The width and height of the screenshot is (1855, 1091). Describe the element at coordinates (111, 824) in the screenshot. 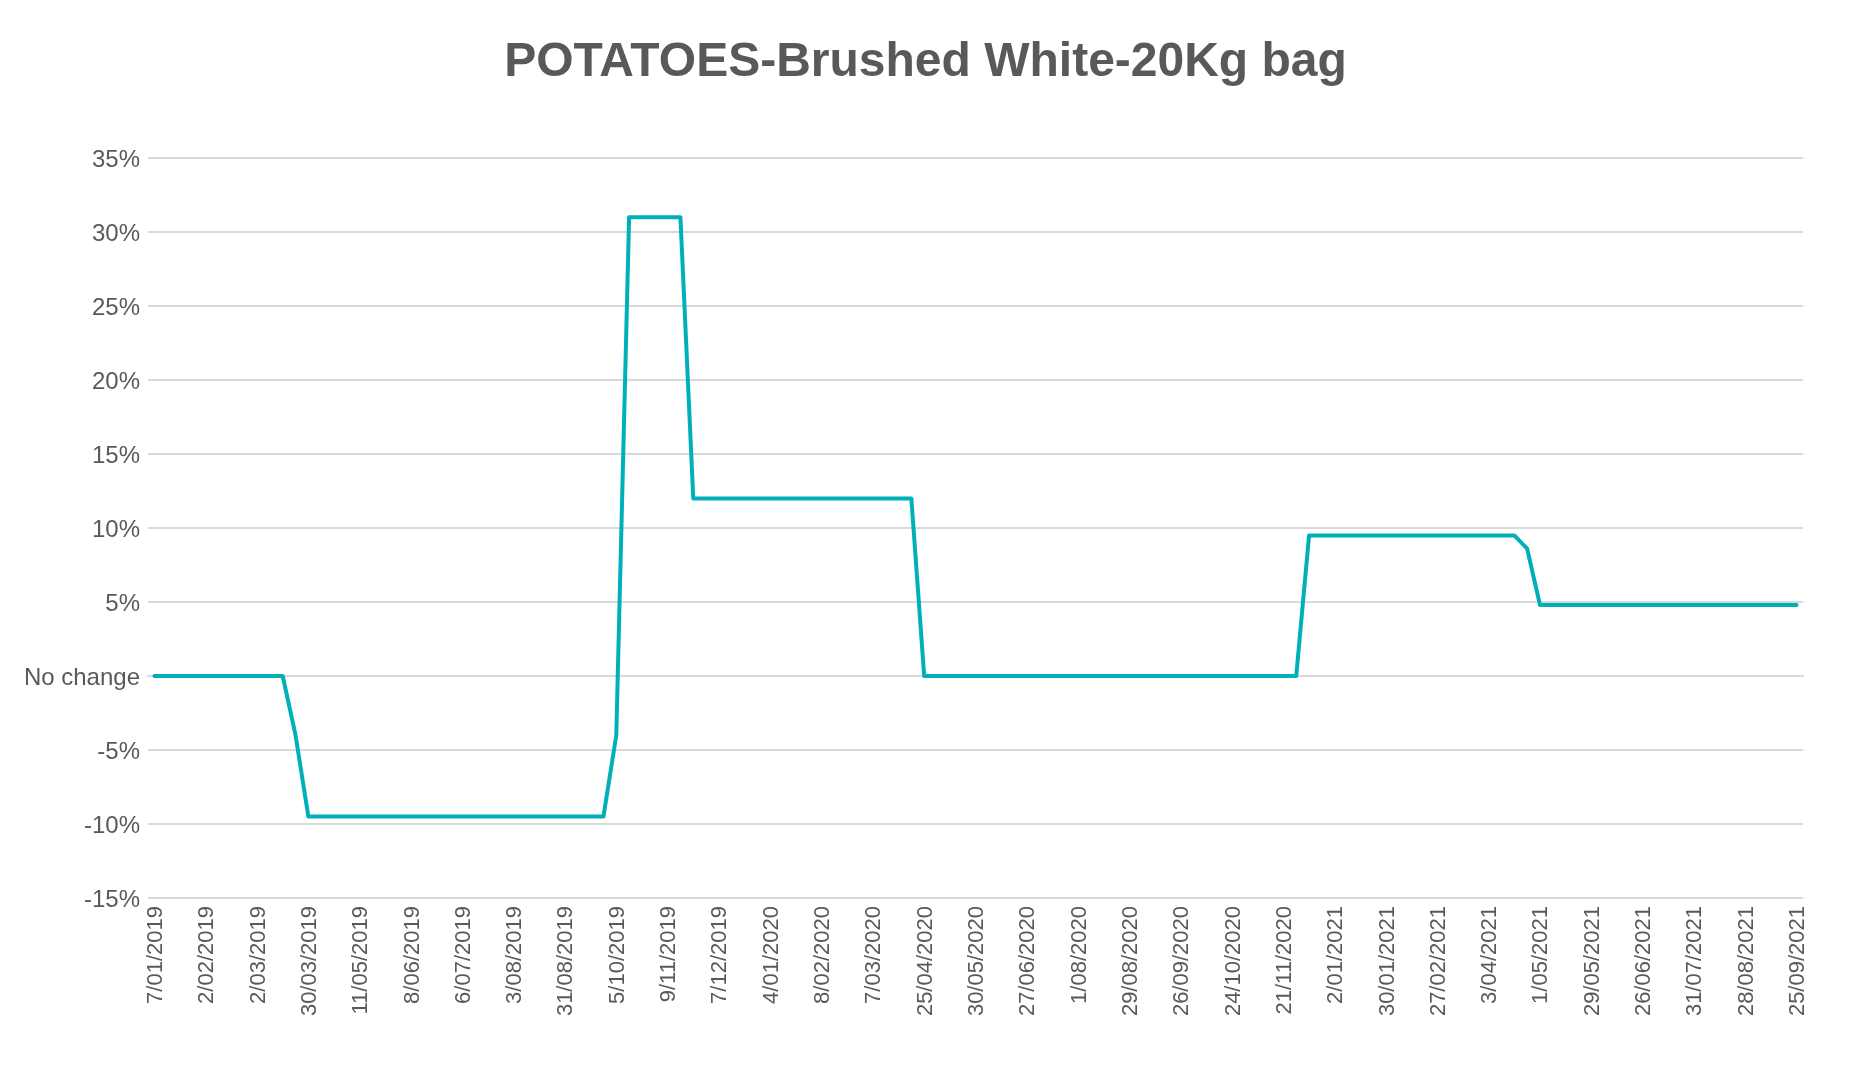

I see `y-tick-label: -10%` at that location.